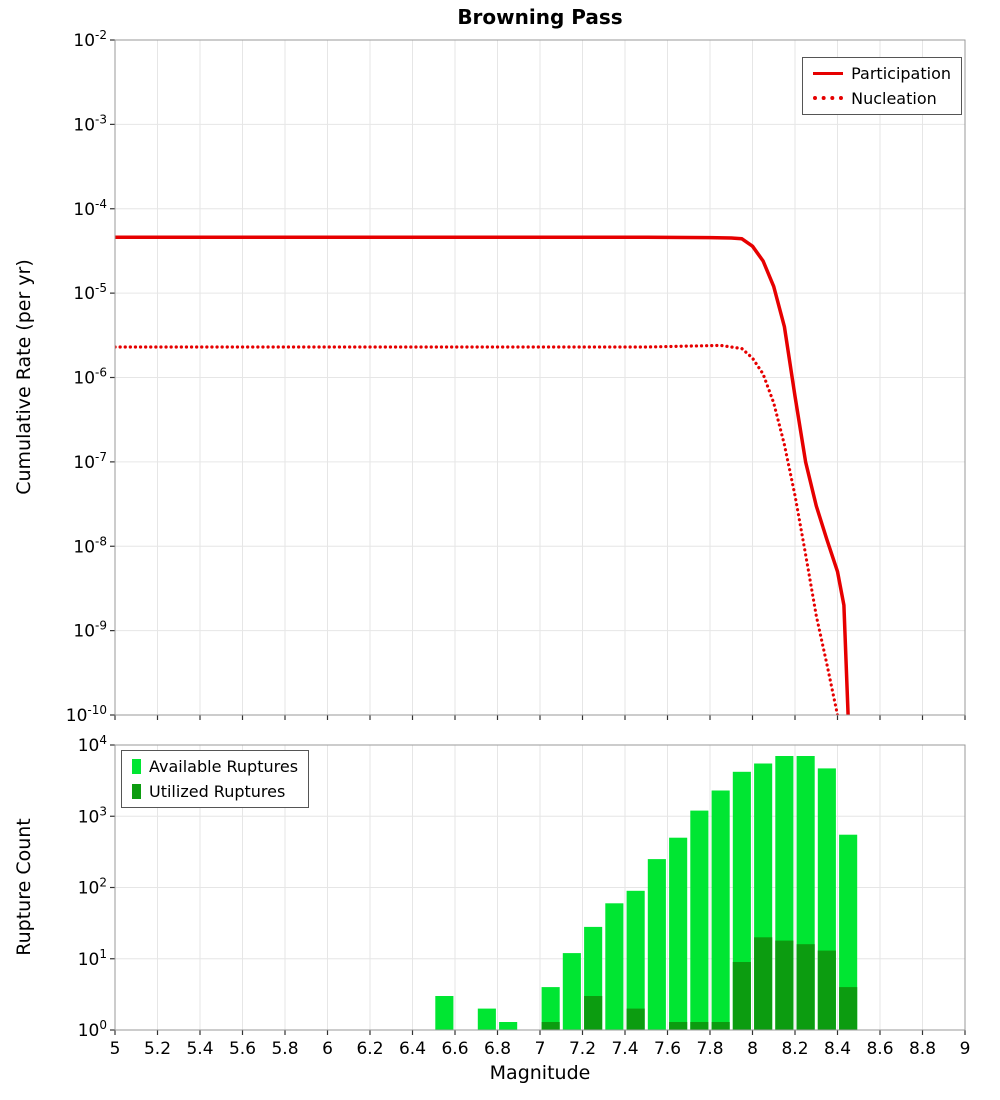 The height and width of the screenshot is (1100, 1000). What do you see at coordinates (624, 1049) in the screenshot?
I see `x-tick-label: 7.4` at bounding box center [624, 1049].